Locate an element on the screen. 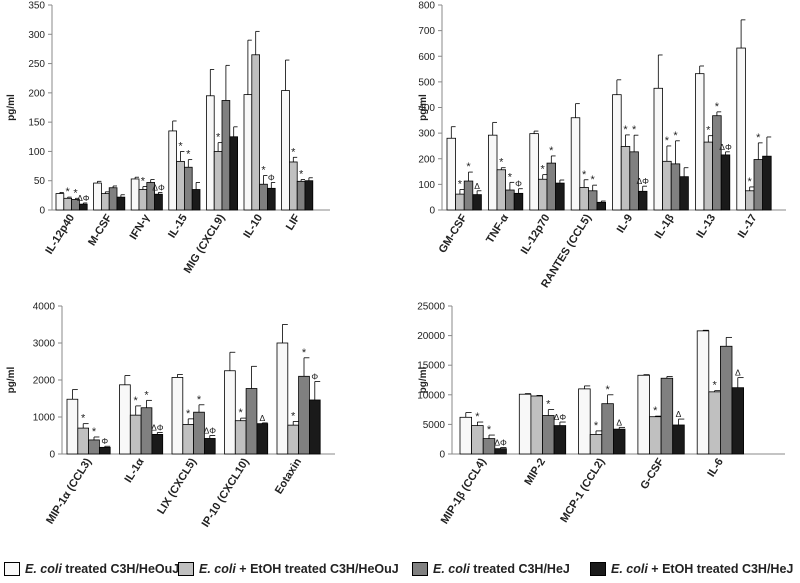  category-label: IL-17 is located at coordinates (748, 226).